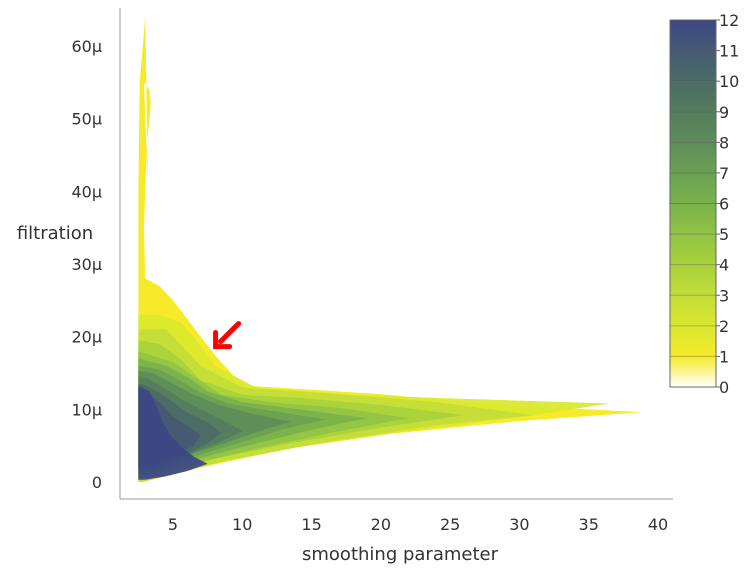 The image size is (744, 568). Describe the element at coordinates (97, 482) in the screenshot. I see `y-tick-label: 0` at that location.